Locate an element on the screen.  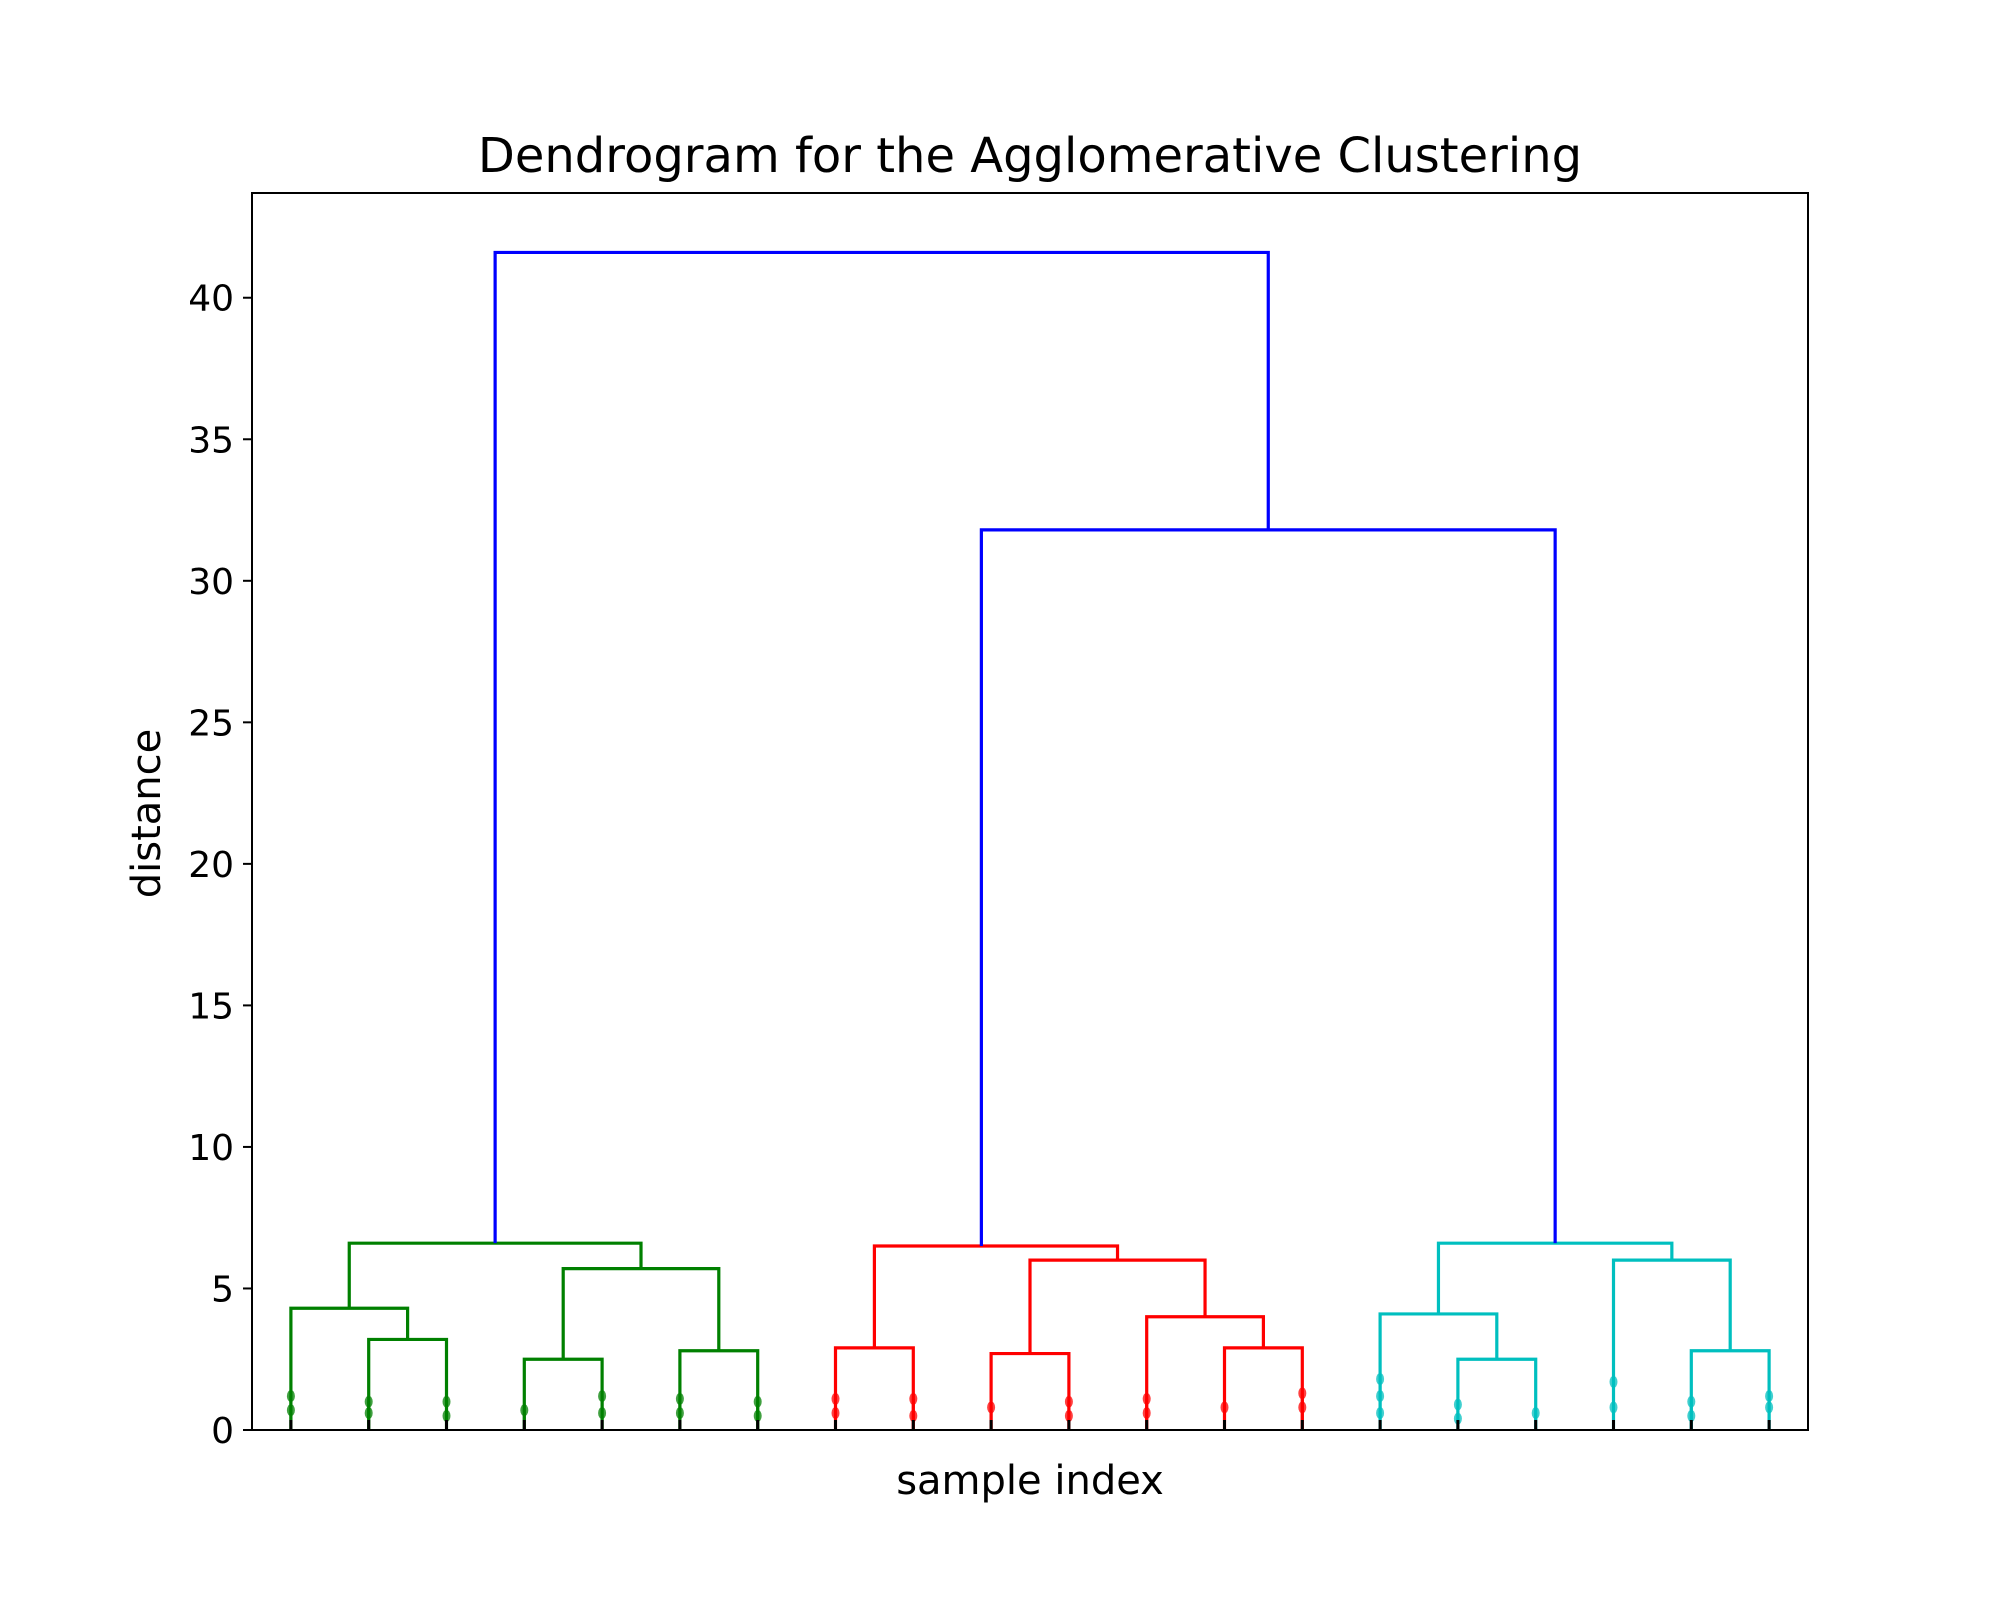
x-axis-title: sample index is located at coordinates (1030, 1481).